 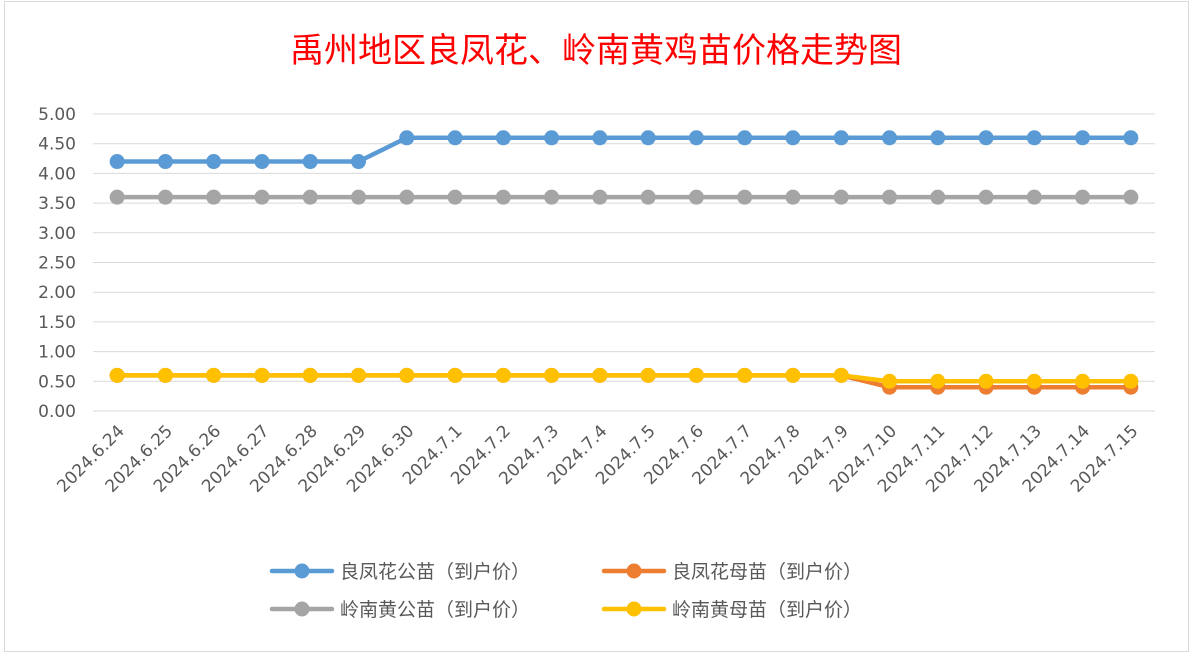 What do you see at coordinates (57, 204) in the screenshot?
I see `y-tick-label: 3.50` at bounding box center [57, 204].